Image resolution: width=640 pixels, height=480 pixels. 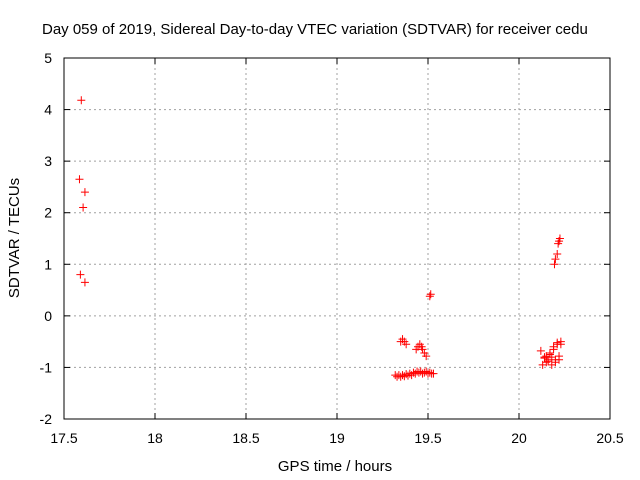 What do you see at coordinates (245, 438) in the screenshot?
I see `x-tick-label: 18.5` at bounding box center [245, 438].